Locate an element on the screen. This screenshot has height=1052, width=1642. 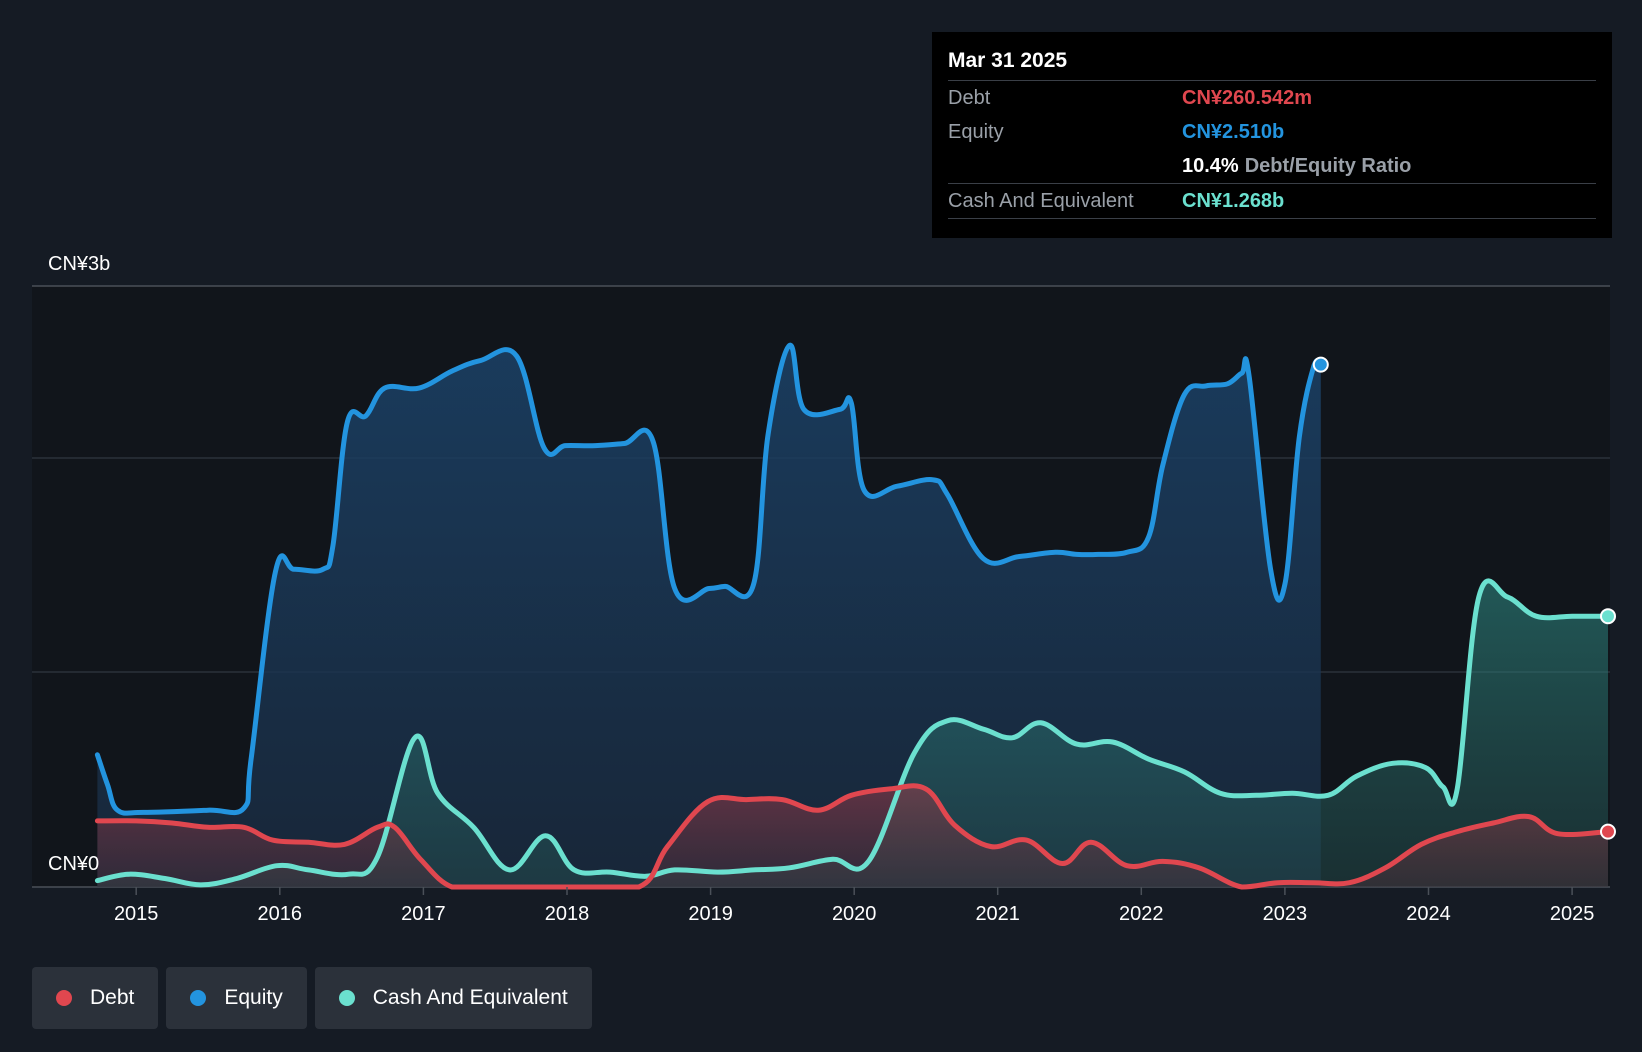
tooltip-row-debt: Debt CN¥260.542m is located at coordinates (1272, 98).